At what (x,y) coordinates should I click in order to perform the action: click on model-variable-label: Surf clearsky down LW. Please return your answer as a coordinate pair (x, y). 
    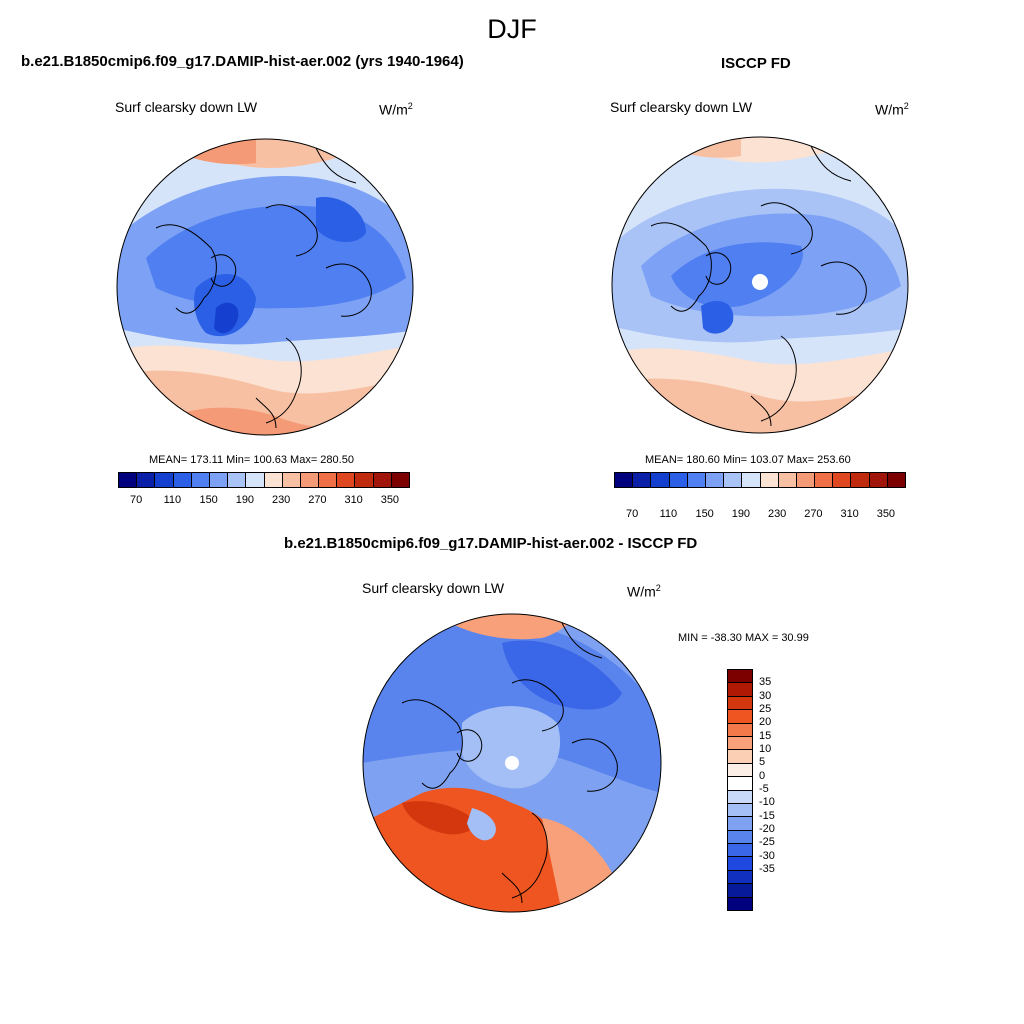
    Looking at the image, I should click on (186, 107).